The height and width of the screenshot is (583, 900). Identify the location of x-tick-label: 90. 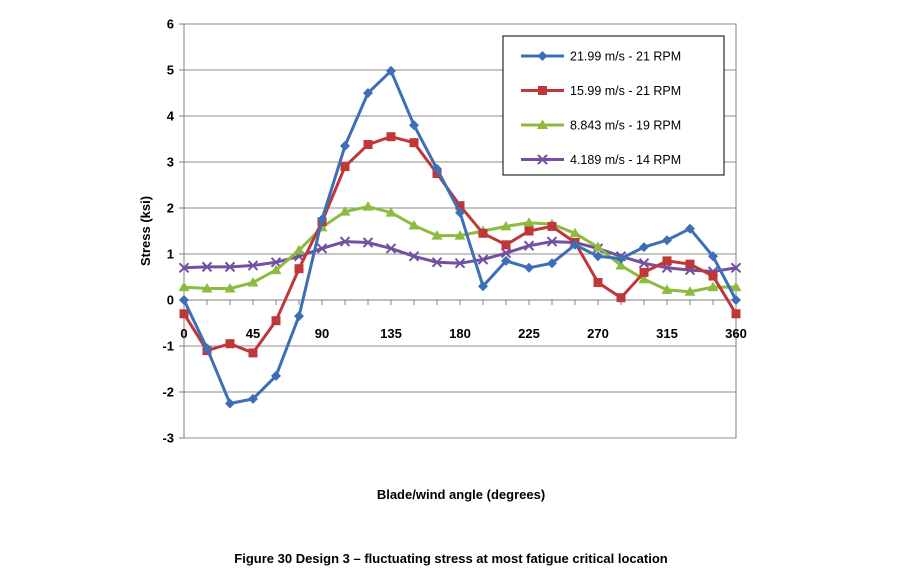
(322, 333).